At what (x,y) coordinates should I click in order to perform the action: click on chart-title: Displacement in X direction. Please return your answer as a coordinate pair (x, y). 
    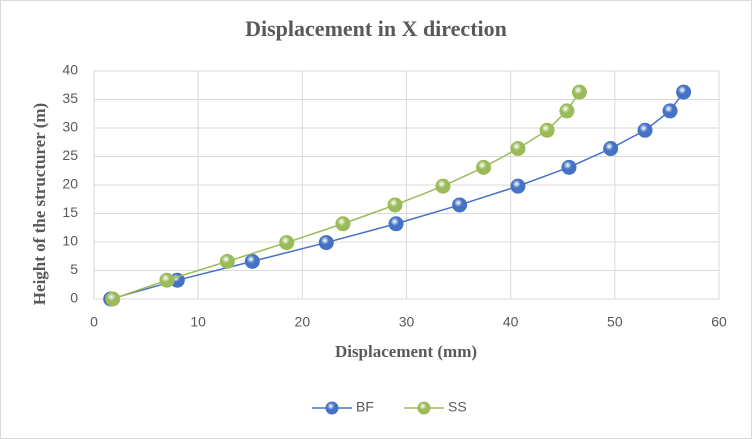
    Looking at the image, I should click on (376, 28).